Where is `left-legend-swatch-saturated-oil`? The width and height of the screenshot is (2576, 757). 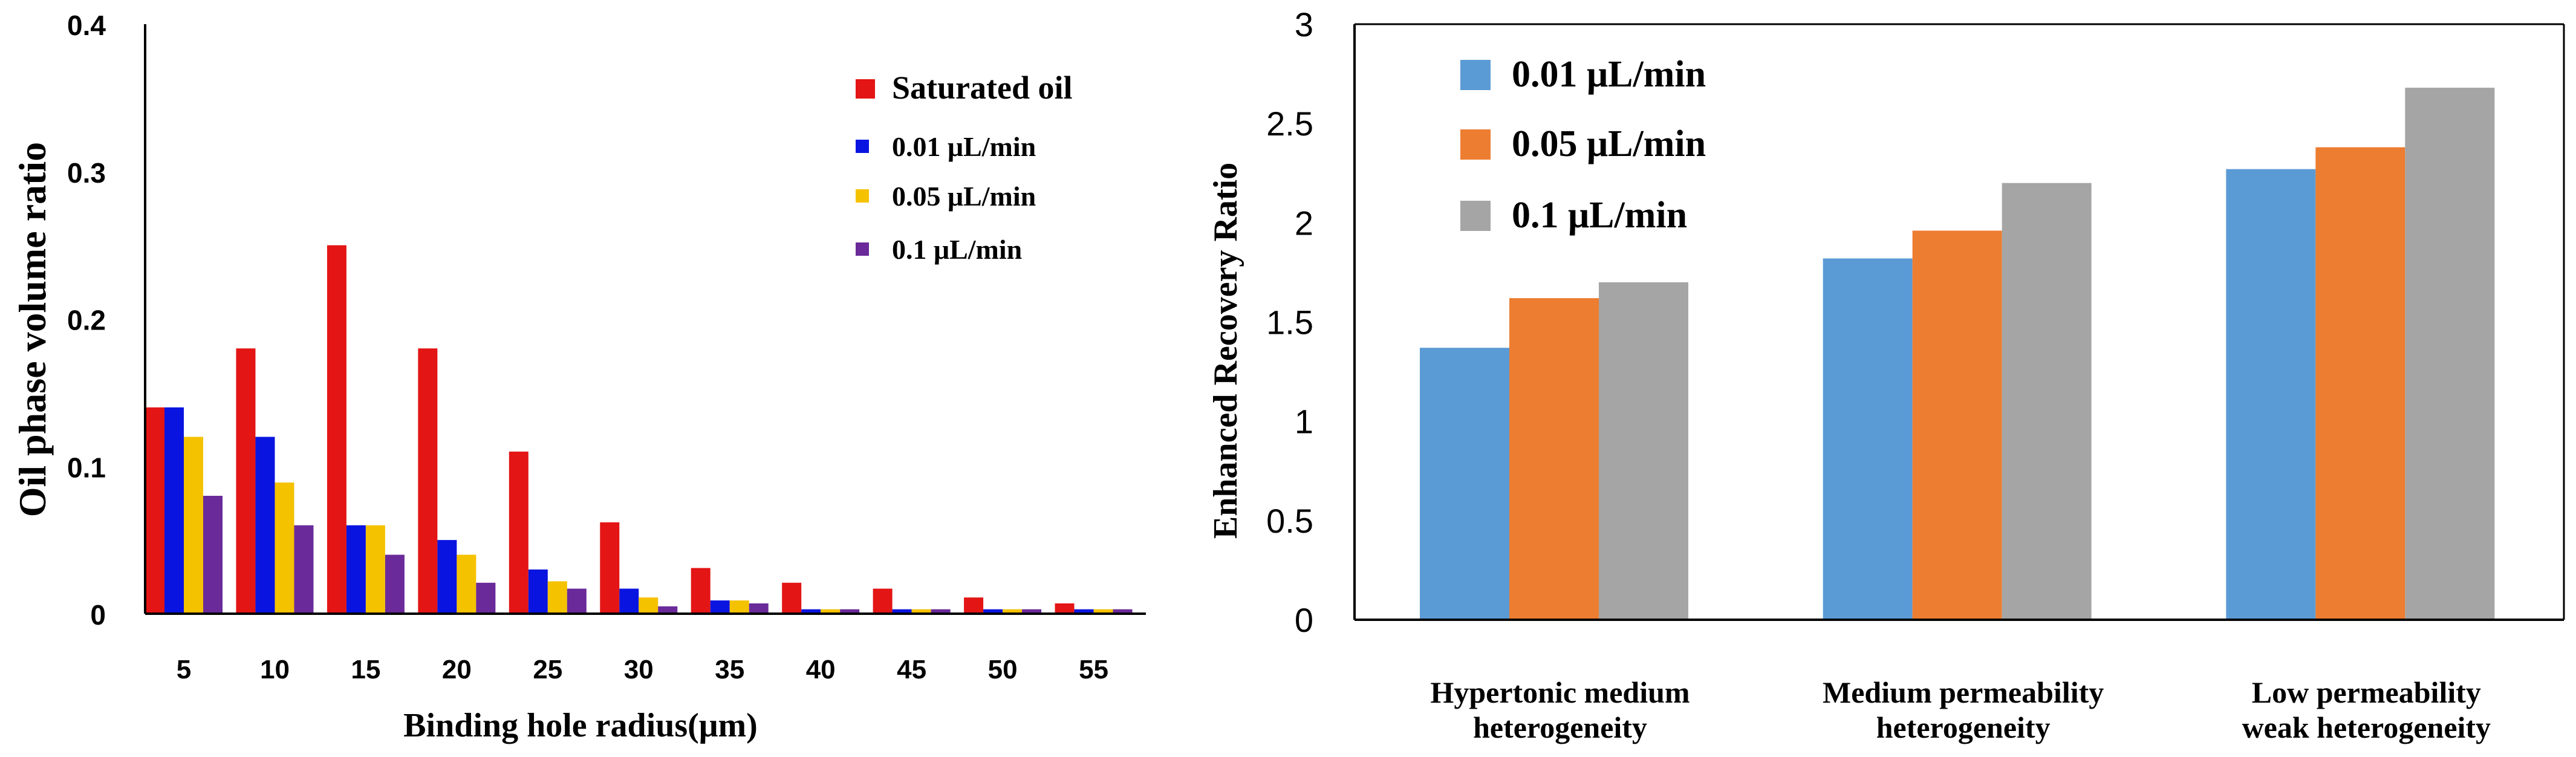
left-legend-swatch-saturated-oil is located at coordinates (866, 89).